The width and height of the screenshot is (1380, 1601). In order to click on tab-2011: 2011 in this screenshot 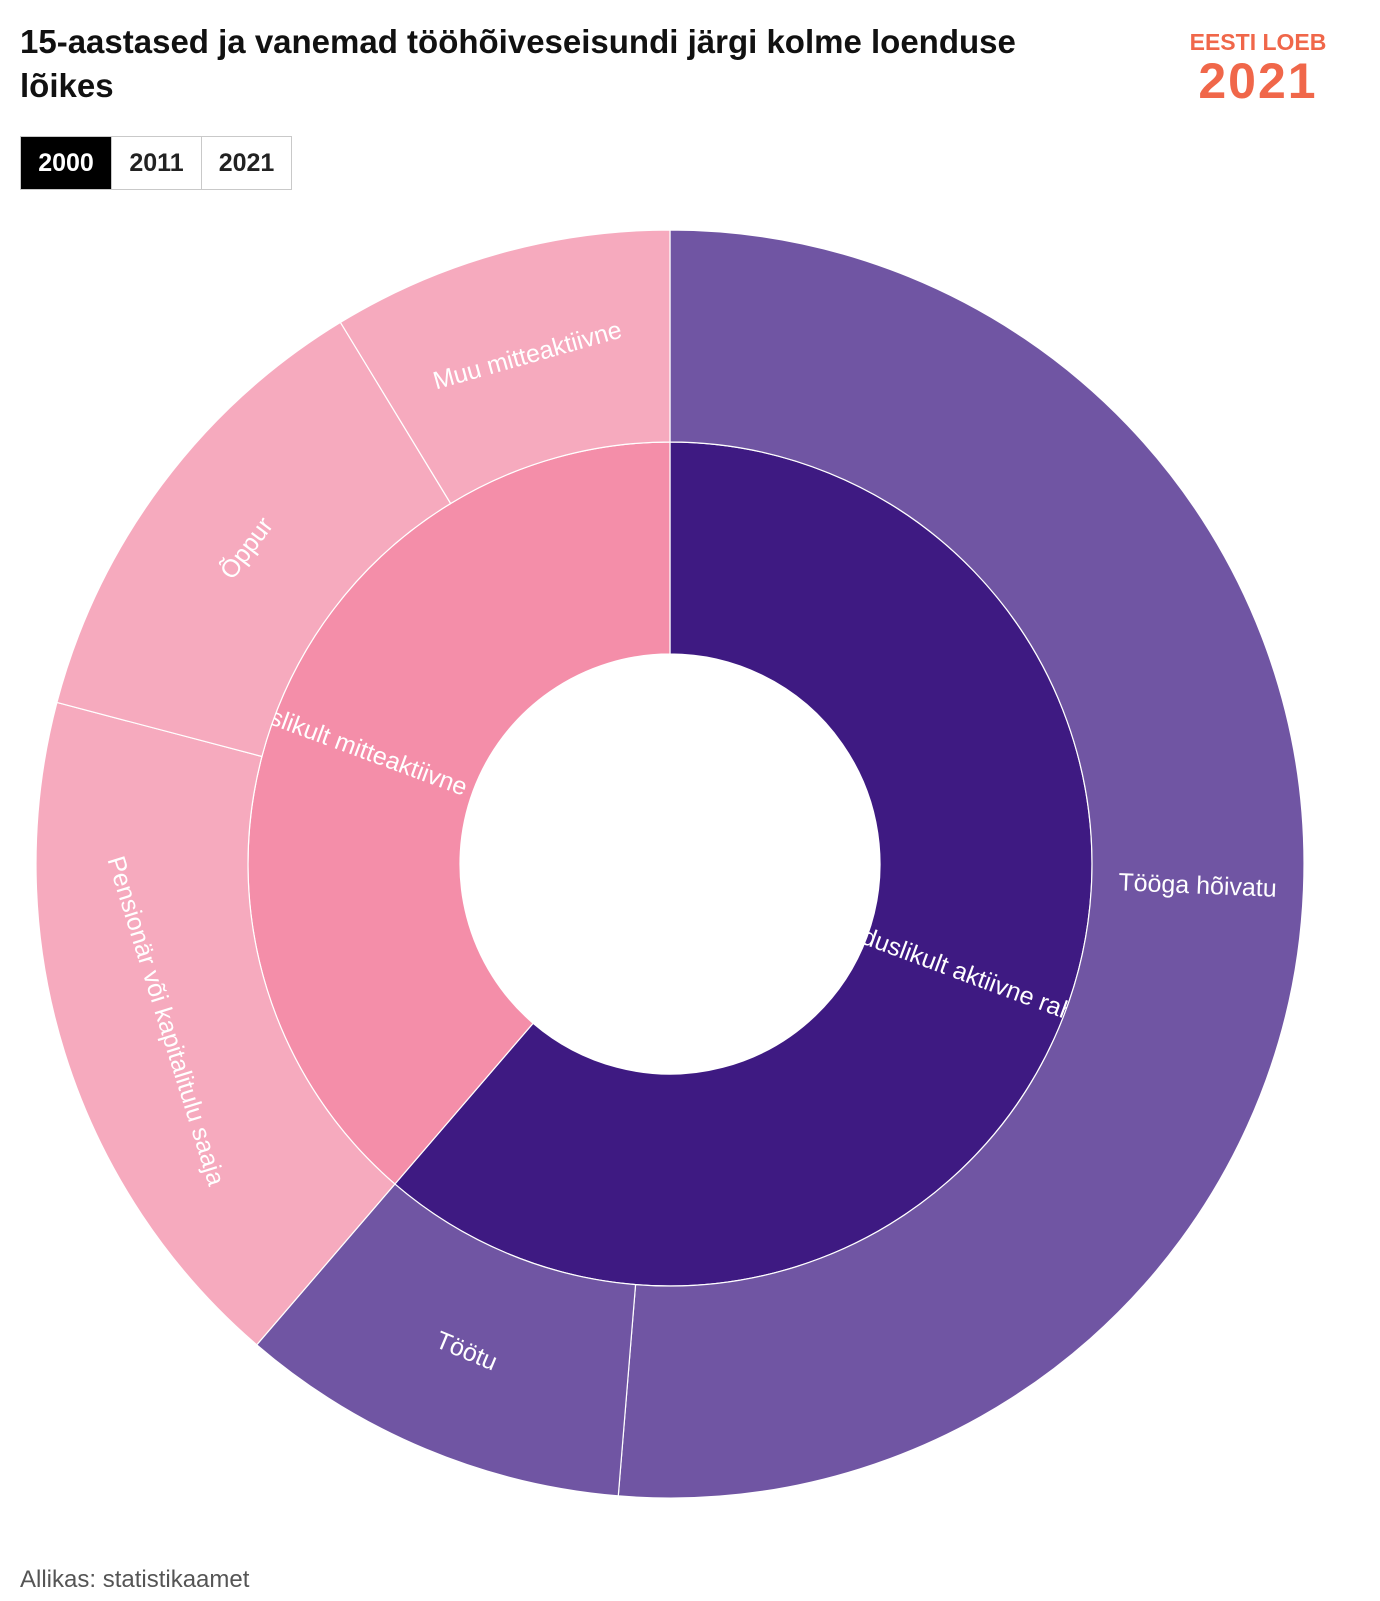, I will do `click(156, 163)`.